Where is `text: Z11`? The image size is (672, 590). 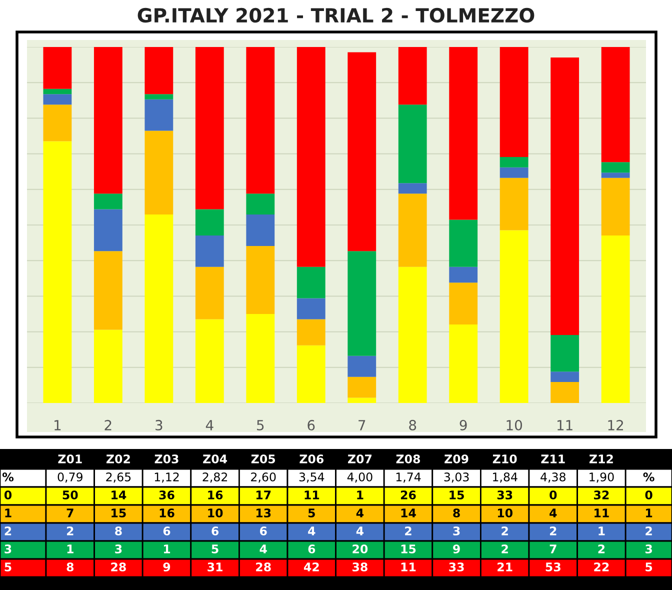
text: Z11 is located at coordinates (553, 459).